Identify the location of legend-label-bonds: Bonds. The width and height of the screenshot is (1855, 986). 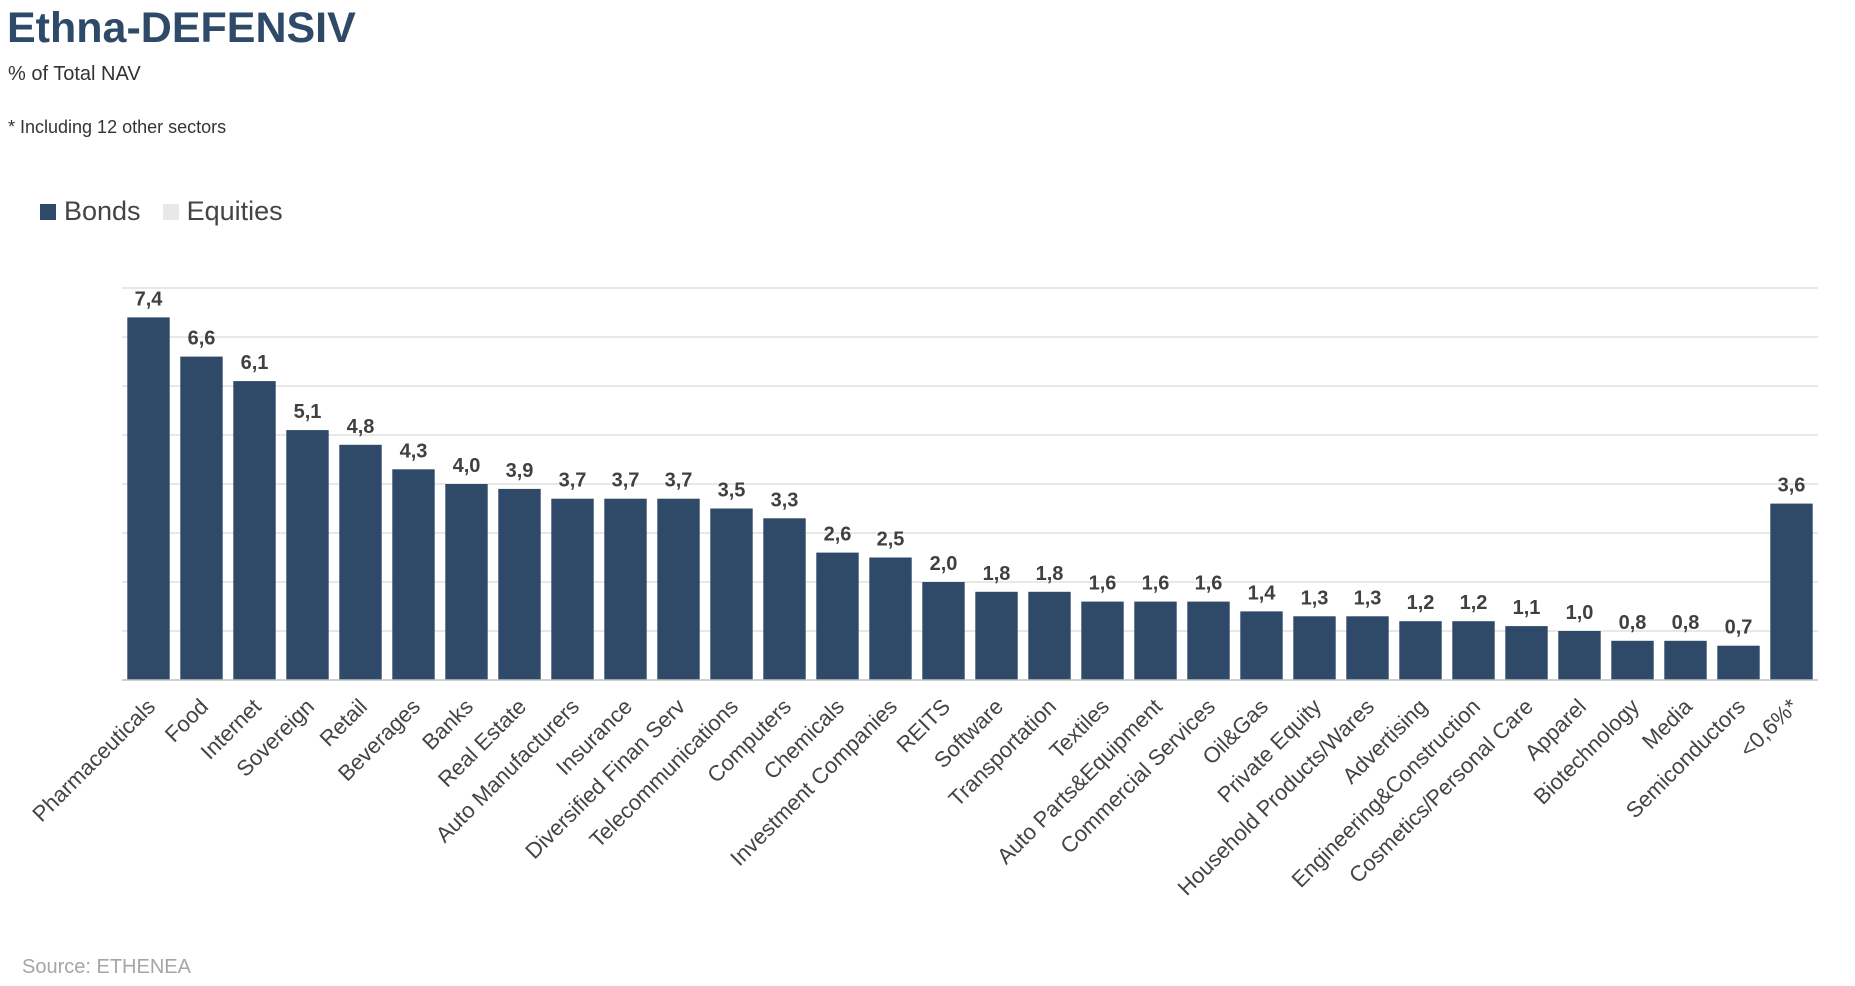
(102, 211).